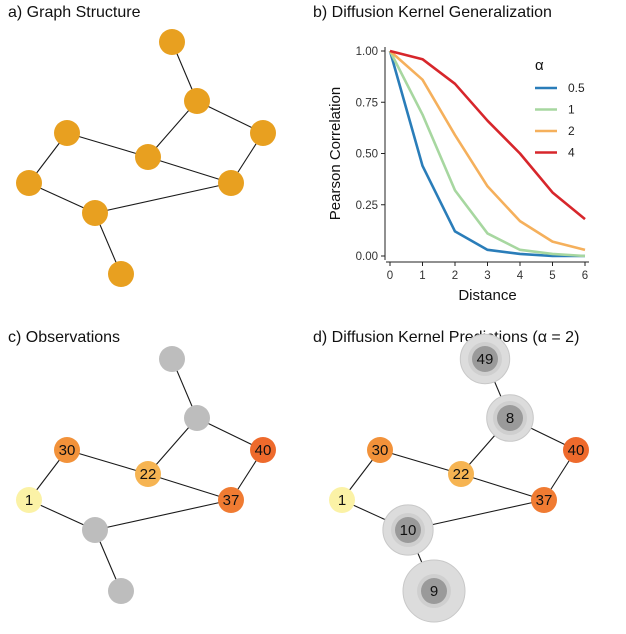  What do you see at coordinates (367, 257) in the screenshot?
I see `y-tick-label: 0.00` at bounding box center [367, 257].